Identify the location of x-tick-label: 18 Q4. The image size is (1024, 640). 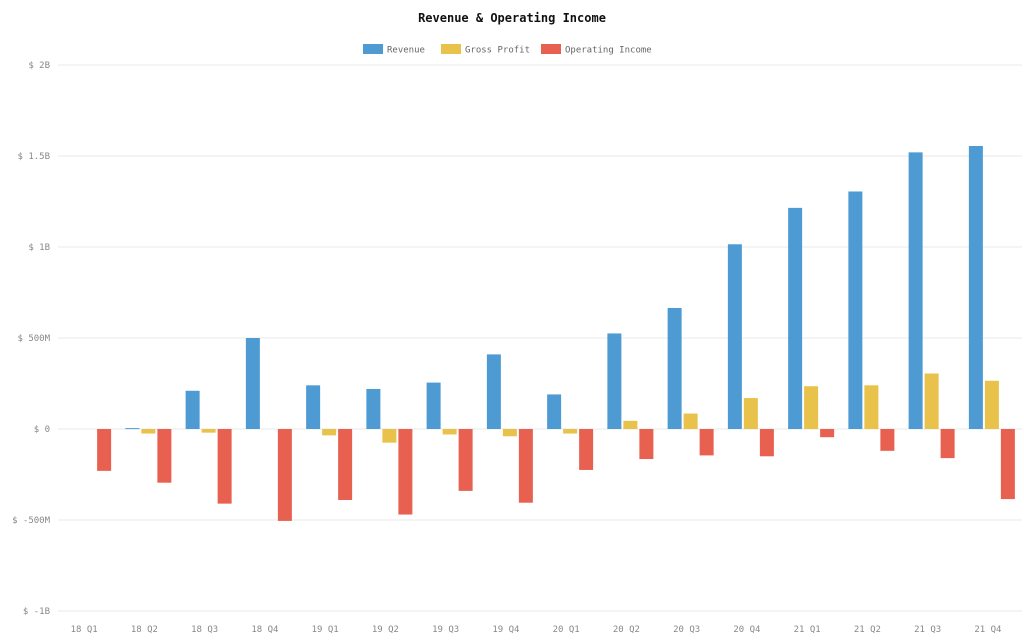
(264, 630).